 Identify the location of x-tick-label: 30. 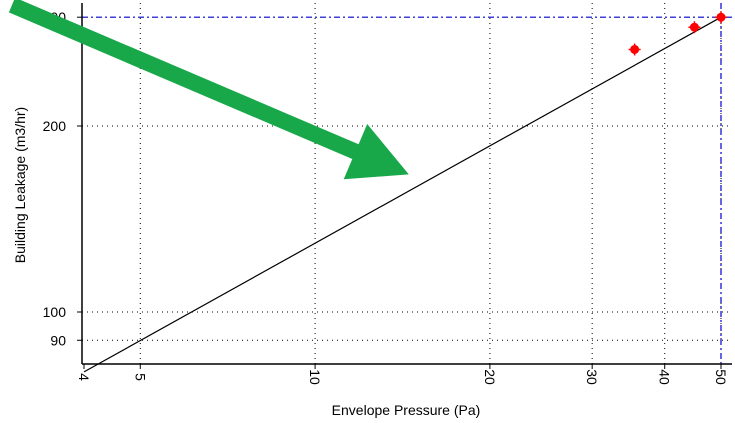
(592, 377).